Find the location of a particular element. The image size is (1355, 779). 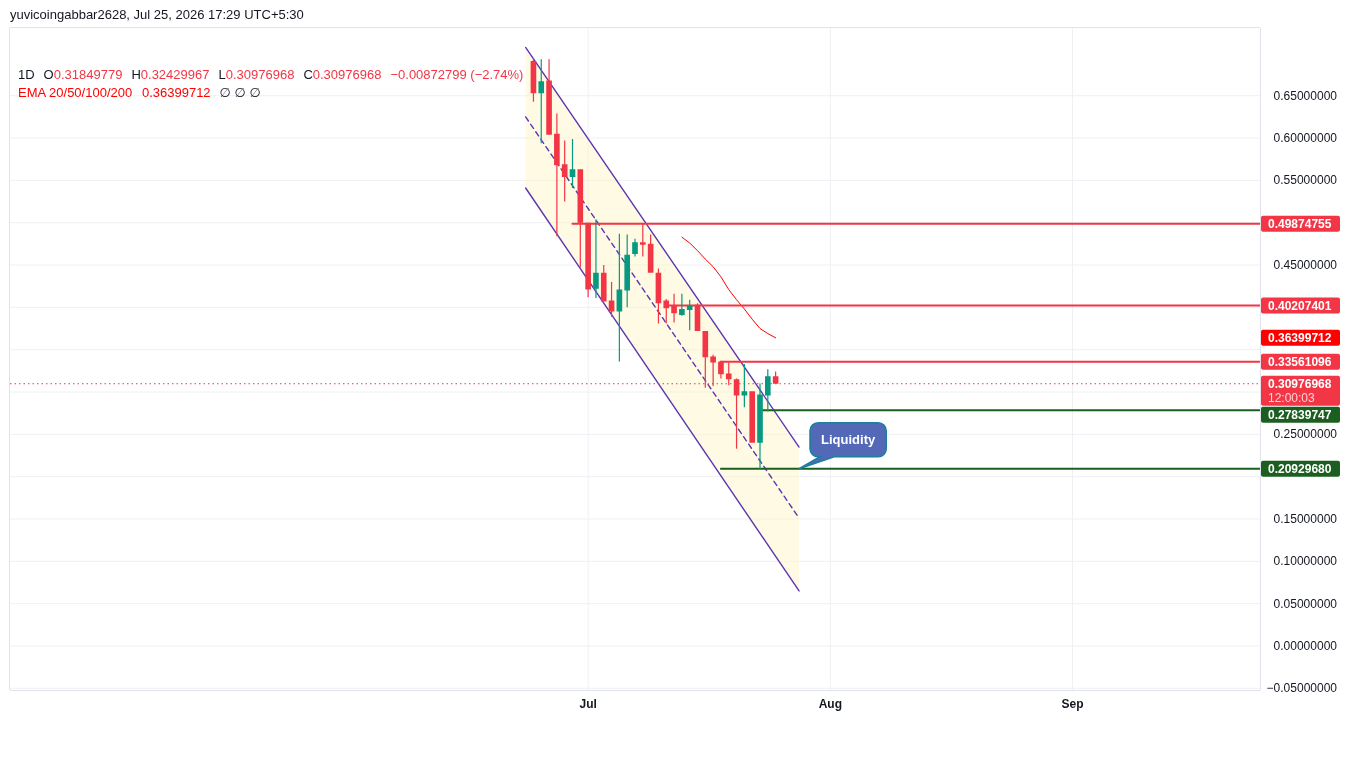

y-tick-label: 0.15000000 is located at coordinates (1305, 519).